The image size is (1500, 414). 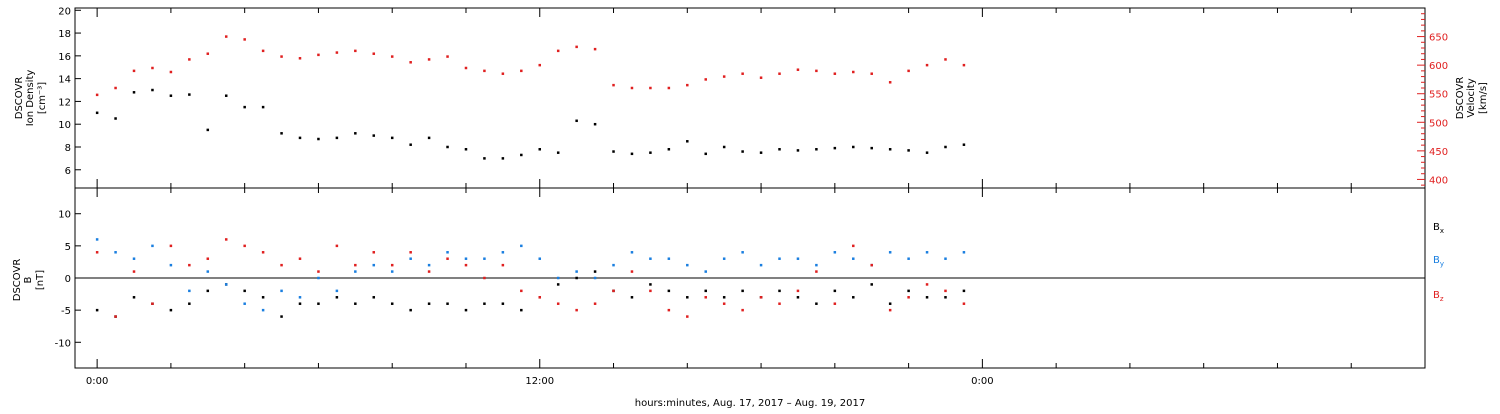 I want to click on ytick-label-velocity: 600, so click(x=1438, y=66).